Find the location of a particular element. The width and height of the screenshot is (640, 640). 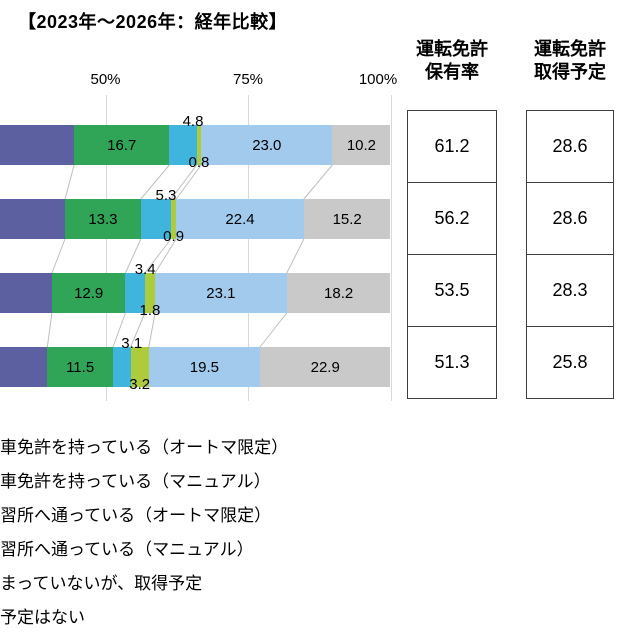

x-axis-tick: 100% is located at coordinates (378, 79).